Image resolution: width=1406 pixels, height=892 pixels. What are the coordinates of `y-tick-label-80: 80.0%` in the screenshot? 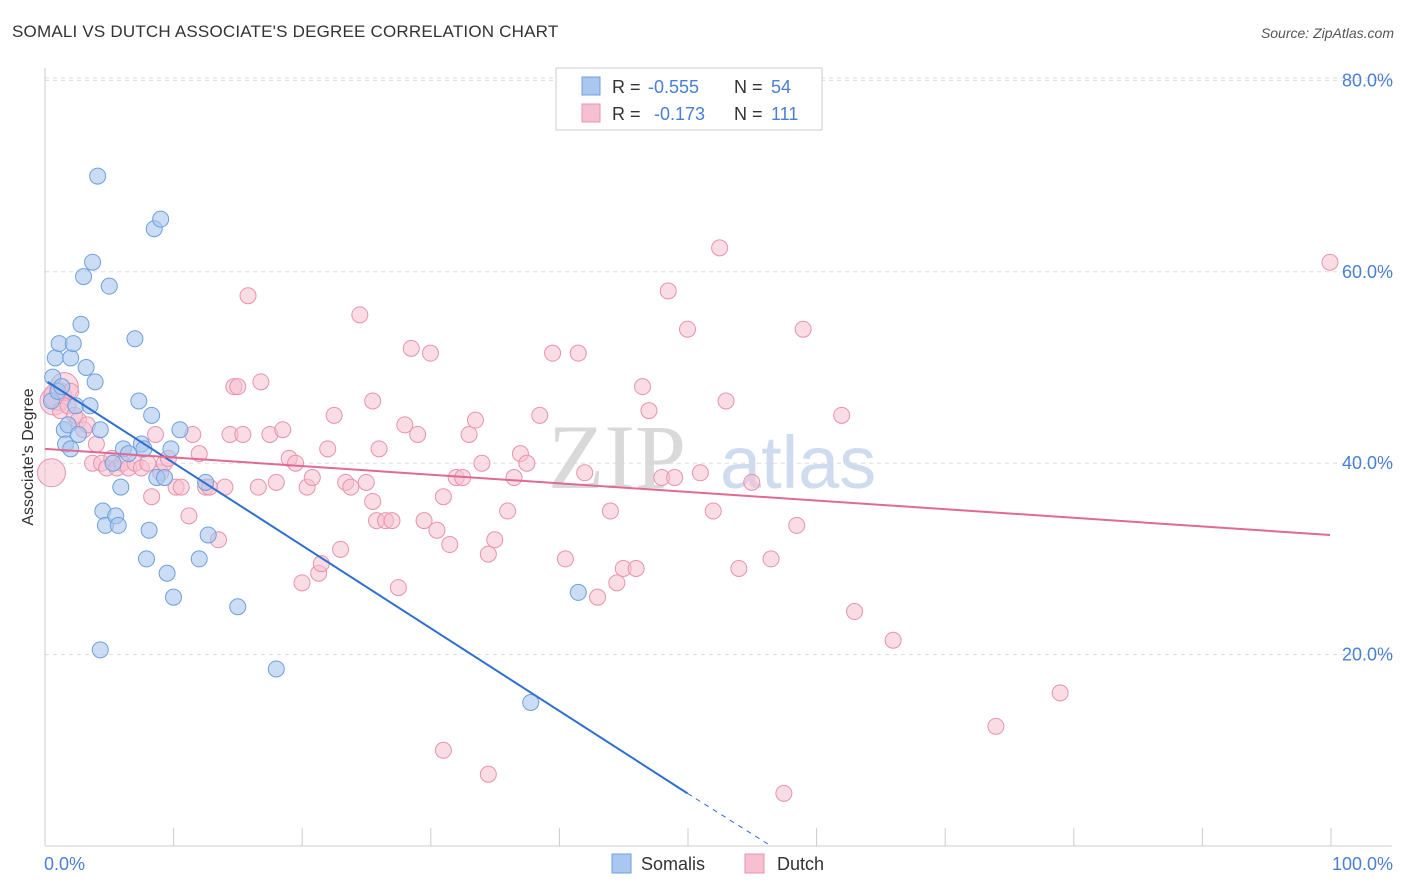 It's located at (1367, 80).